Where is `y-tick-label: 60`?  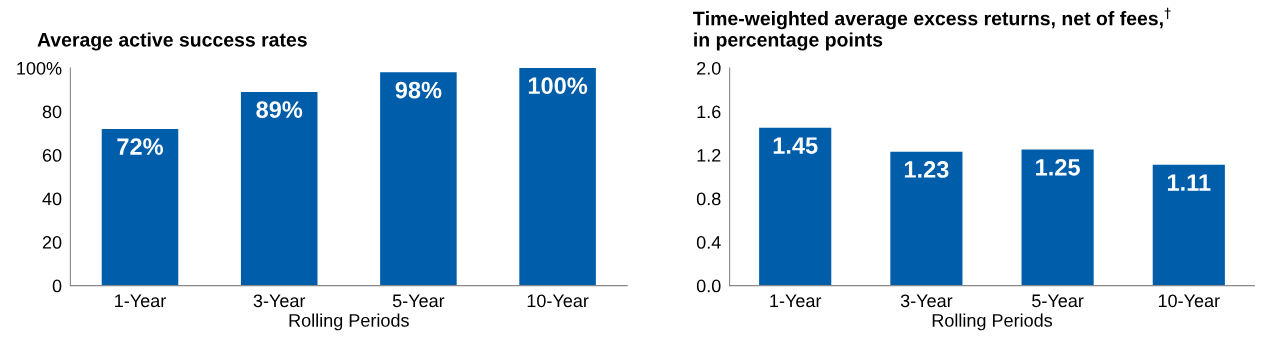
y-tick-label: 60 is located at coordinates (52, 155).